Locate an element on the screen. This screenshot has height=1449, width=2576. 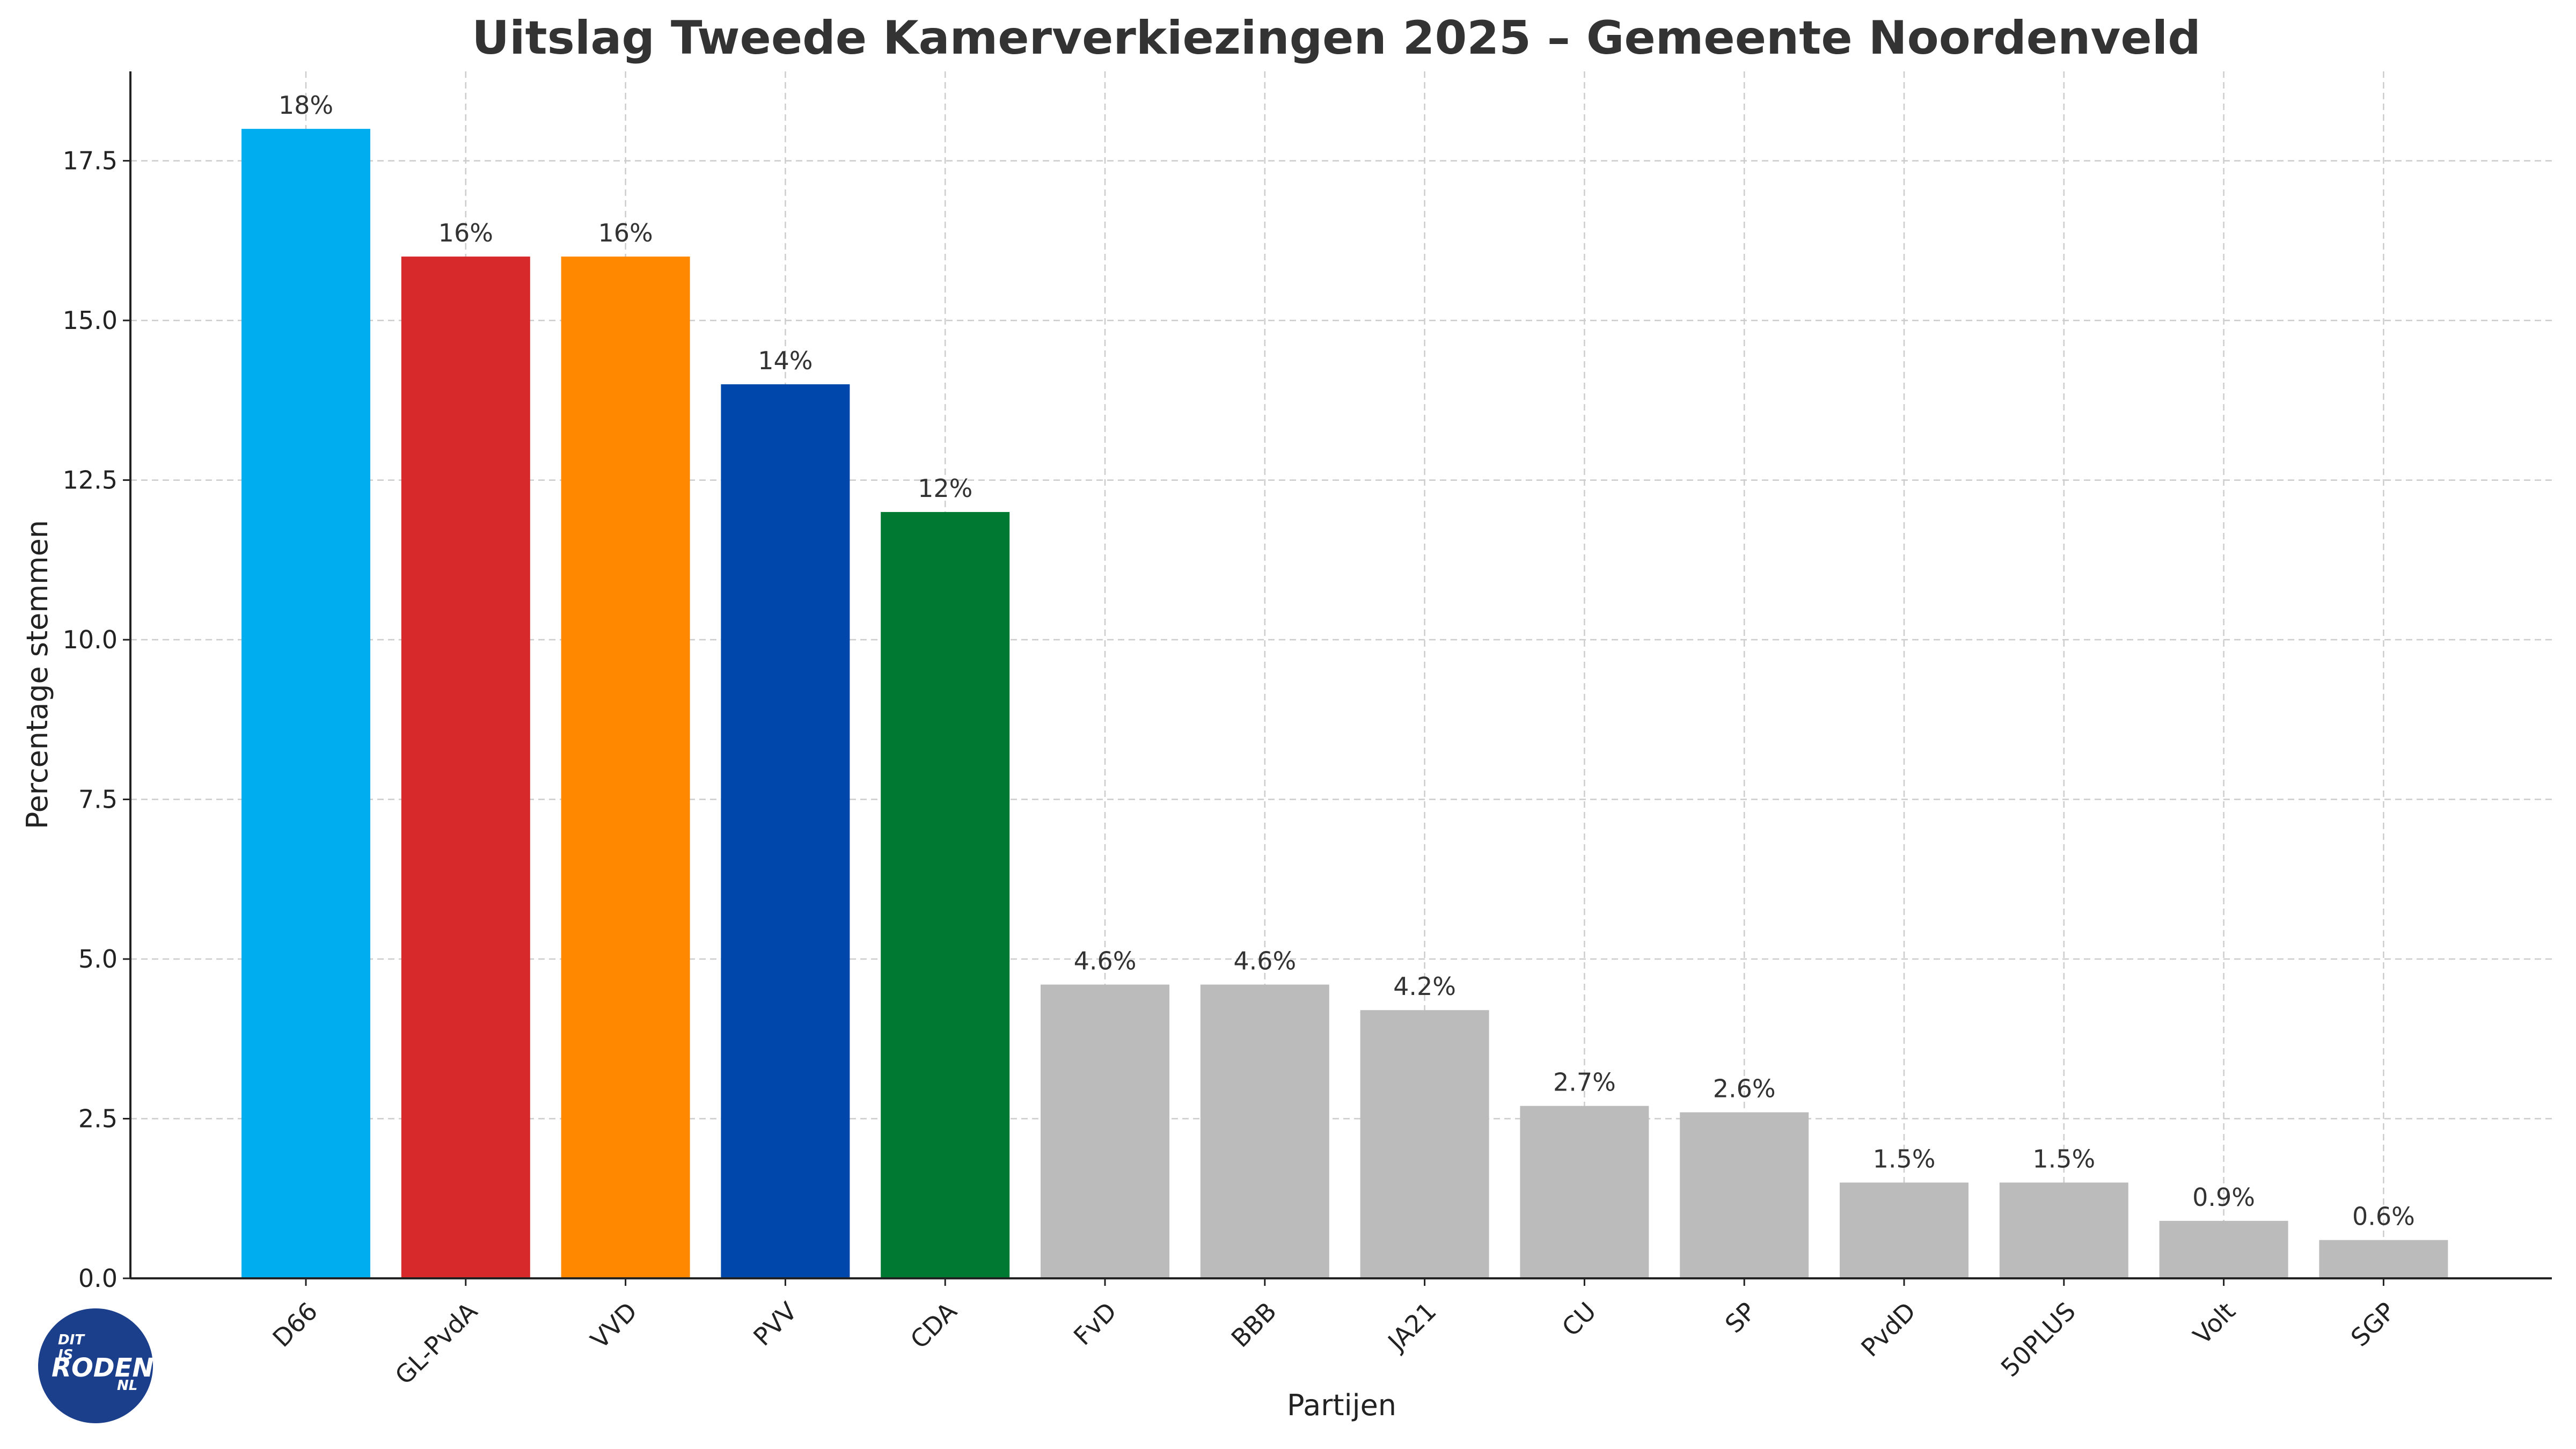
bar-vvd is located at coordinates (625, 767).